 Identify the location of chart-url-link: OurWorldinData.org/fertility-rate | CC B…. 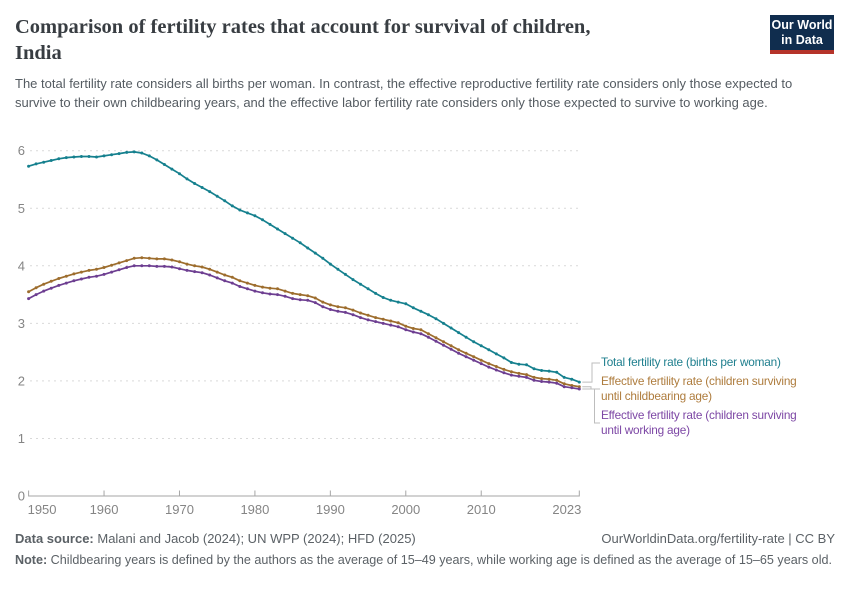
(718, 538).